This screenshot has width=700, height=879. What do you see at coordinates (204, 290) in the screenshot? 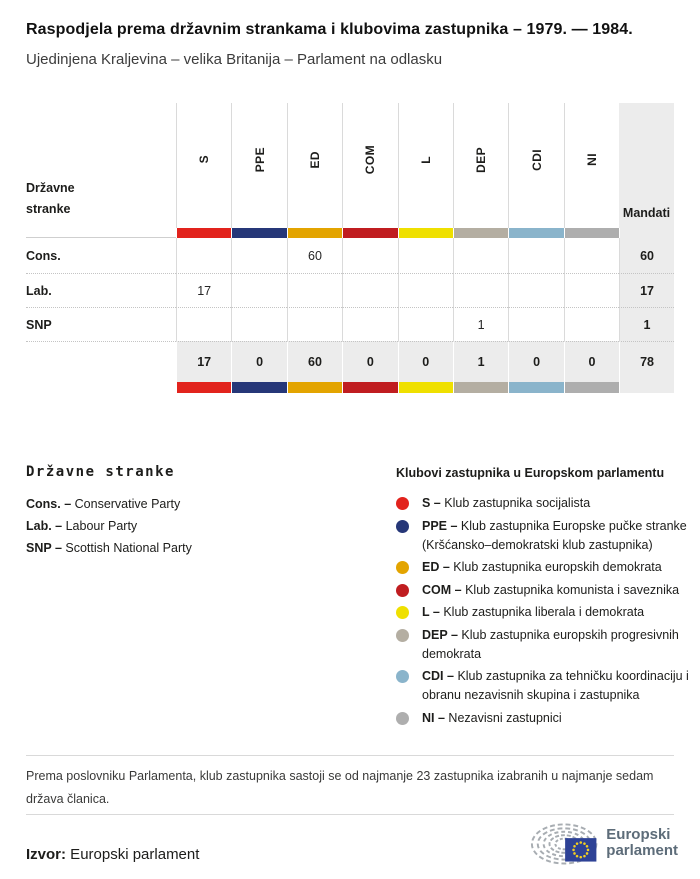
I see `table-cell: 17` at bounding box center [204, 290].